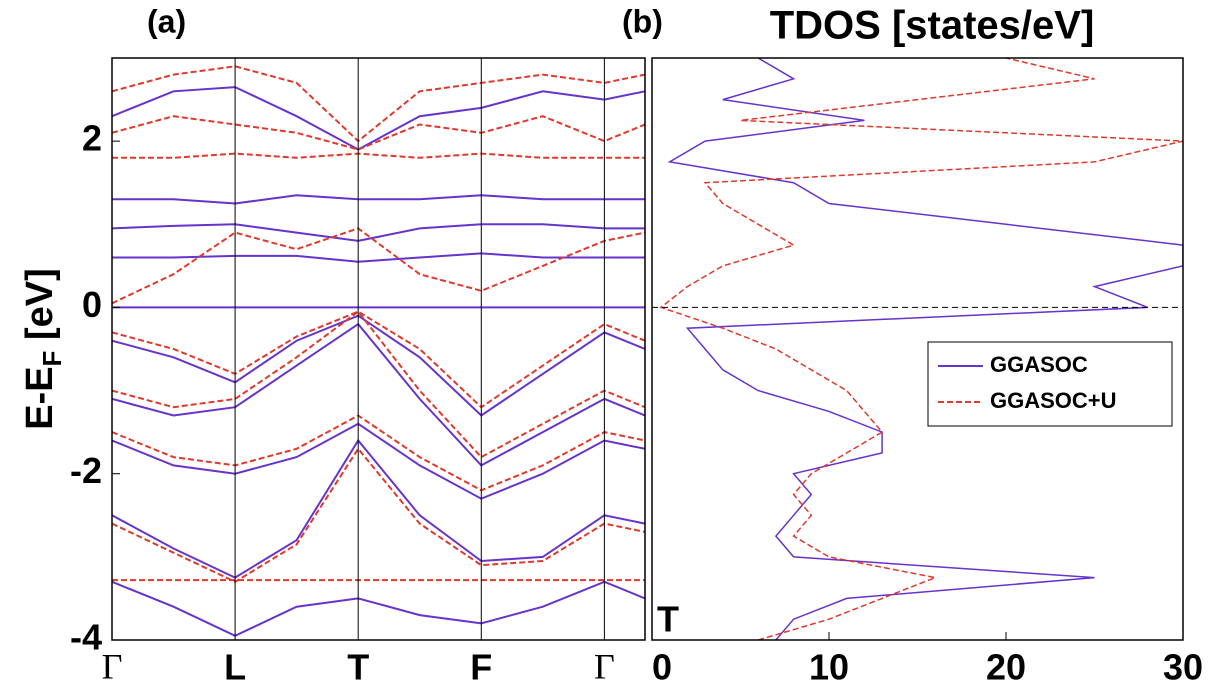  Describe the element at coordinates (40, 309) in the screenshot. I see `y-label-unit: [eV]` at that location.